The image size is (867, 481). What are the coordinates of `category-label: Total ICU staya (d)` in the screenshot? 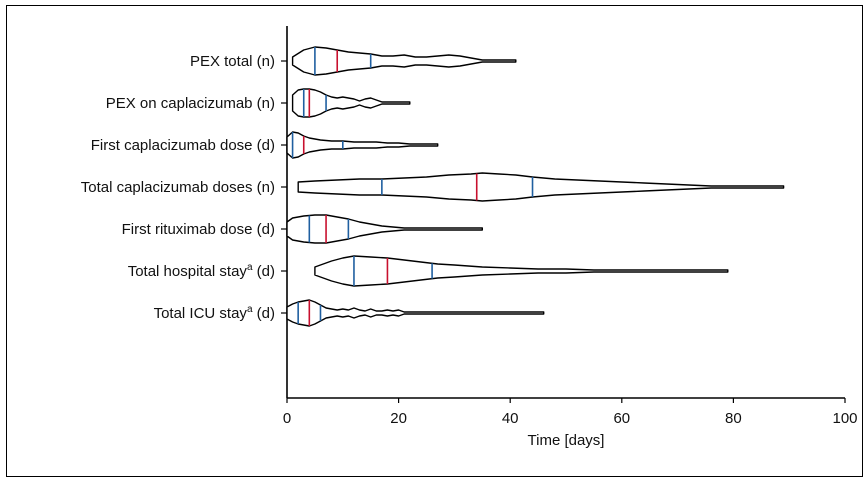 It's located at (214, 313).